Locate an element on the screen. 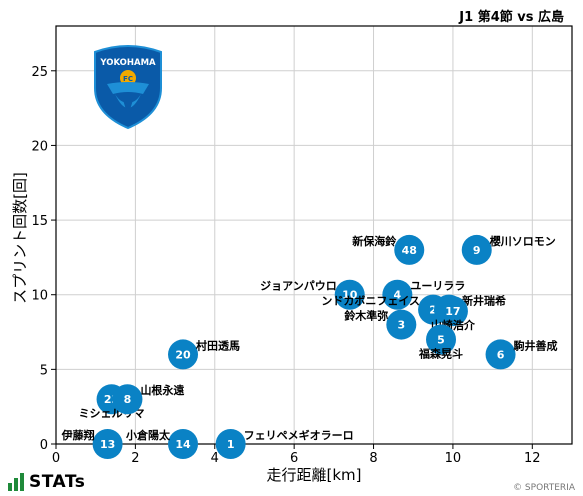 Image resolution: width=583 pixels, height=496 pixels. point-number: 13 is located at coordinates (107, 444).